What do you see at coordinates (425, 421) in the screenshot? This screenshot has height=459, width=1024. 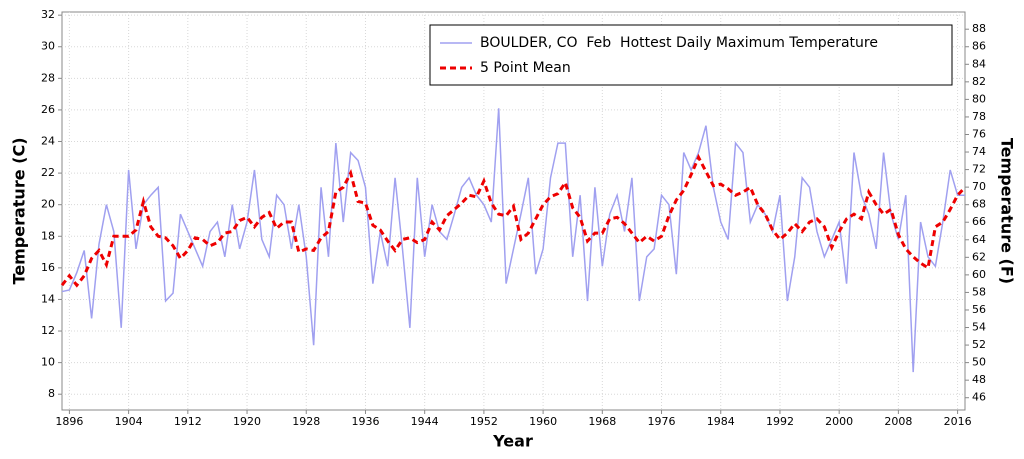 I see `x-tick-label: 1944` at bounding box center [425, 421].